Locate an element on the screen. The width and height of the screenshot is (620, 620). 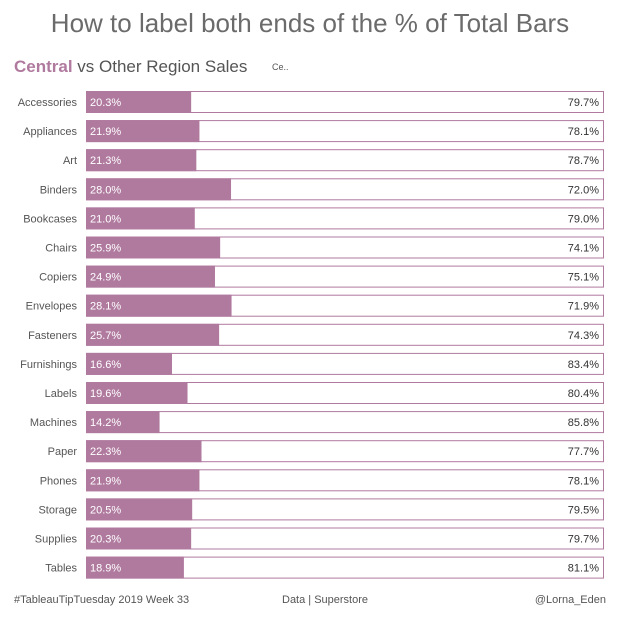
label-other-art: 78.7% is located at coordinates (583, 161).